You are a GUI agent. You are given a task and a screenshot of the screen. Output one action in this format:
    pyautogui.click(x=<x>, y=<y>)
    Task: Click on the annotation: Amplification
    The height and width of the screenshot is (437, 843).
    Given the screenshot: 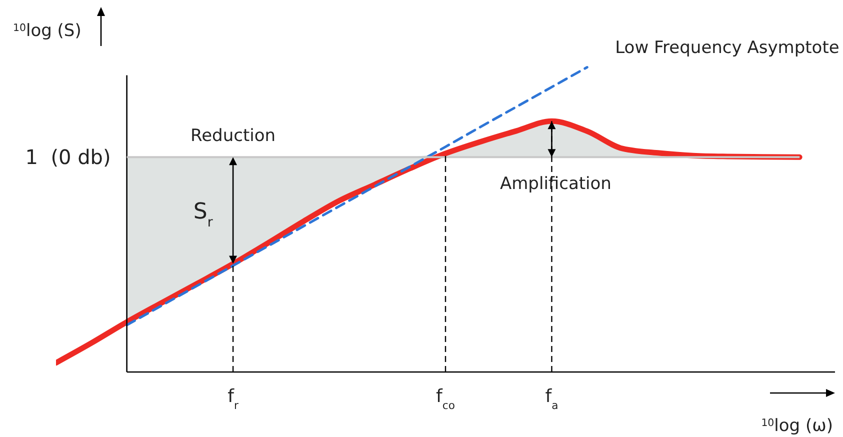 What is the action you would take?
    pyautogui.click(x=556, y=184)
    